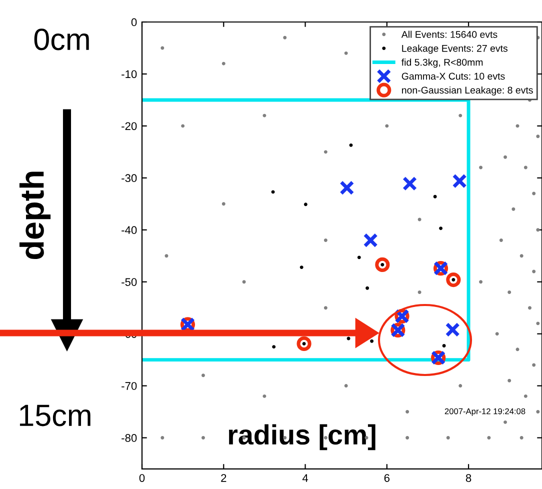 This screenshot has height=489, width=542. Describe the element at coordinates (129, 386) in the screenshot. I see `y-tick-label: -70` at that location.